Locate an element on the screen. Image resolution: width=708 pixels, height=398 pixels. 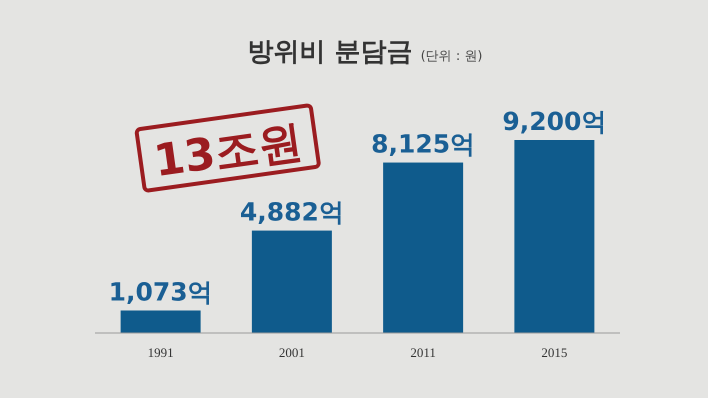
data-label: 4,882억 is located at coordinates (292, 212).